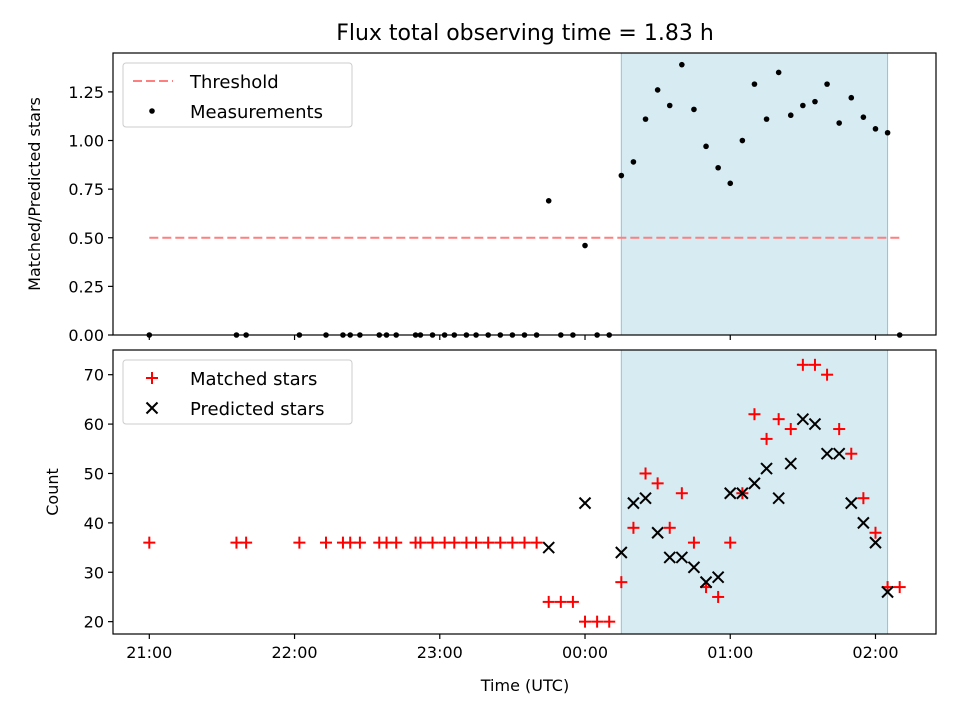 Image resolution: width=960 pixels, height=720 pixels. I want to click on y-tick-label: 0.00, so click(86, 335).